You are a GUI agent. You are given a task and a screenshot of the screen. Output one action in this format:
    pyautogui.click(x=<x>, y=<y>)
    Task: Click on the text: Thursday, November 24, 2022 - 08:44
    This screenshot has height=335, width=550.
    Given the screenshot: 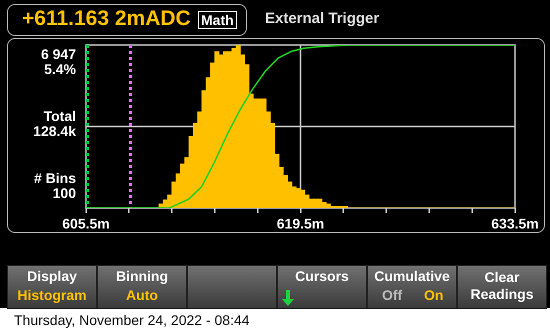 What is the action you would take?
    pyautogui.click(x=132, y=320)
    